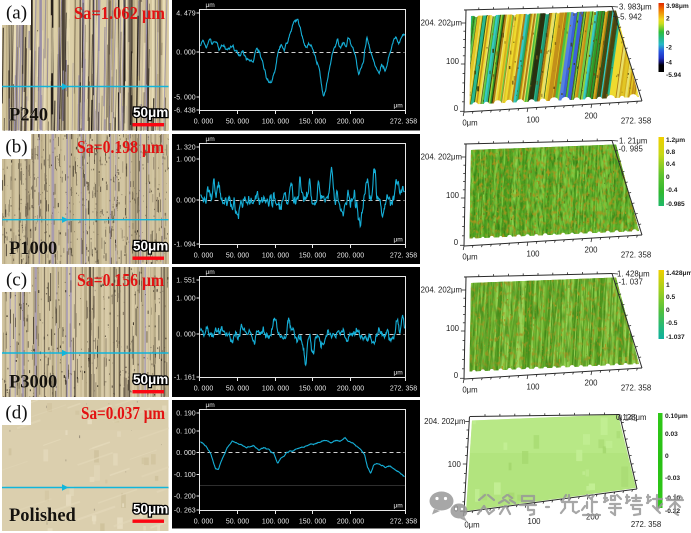 The width and height of the screenshot is (691, 533). What do you see at coordinates (186, 280) in the screenshot?
I see `svg-text: 1. 551` at bounding box center [186, 280].